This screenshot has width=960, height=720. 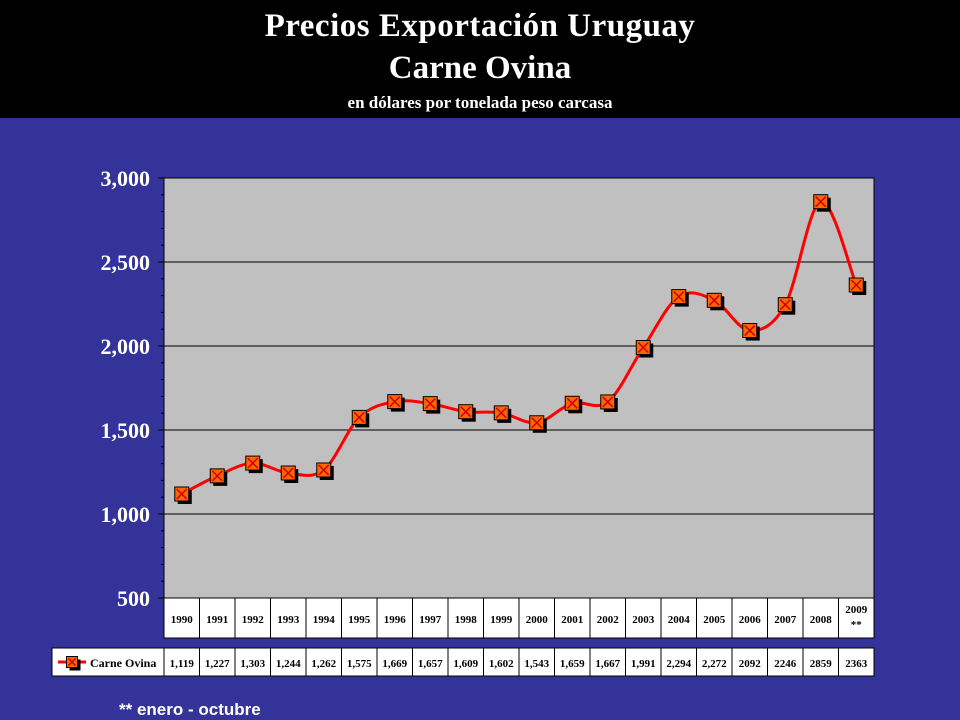 I want to click on y-tick-label: 1,500, so click(x=126, y=430).